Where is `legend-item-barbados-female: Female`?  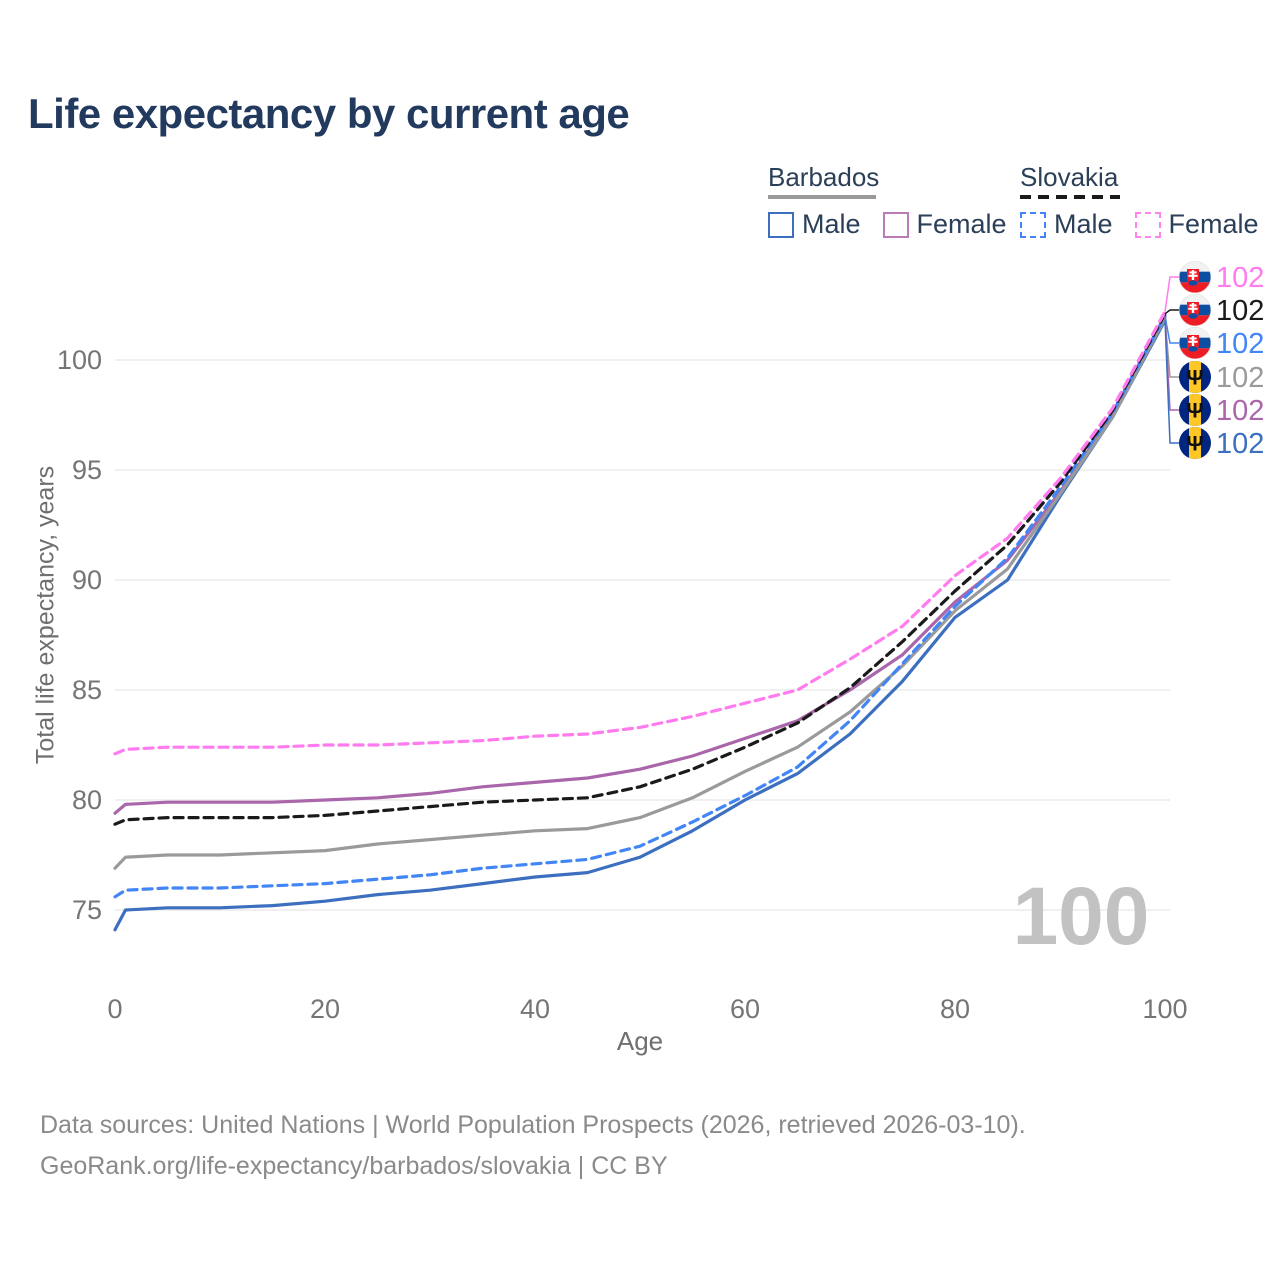
legend-item-barbados-female: Female is located at coordinates (944, 224).